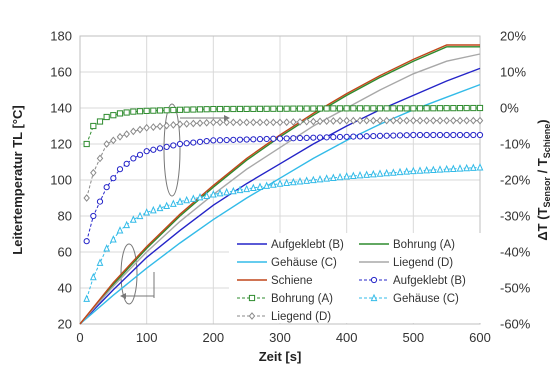 The image size is (560, 372). What do you see at coordinates (515, 324) in the screenshot?
I see `y-right-tick-label: -60%` at bounding box center [515, 324].